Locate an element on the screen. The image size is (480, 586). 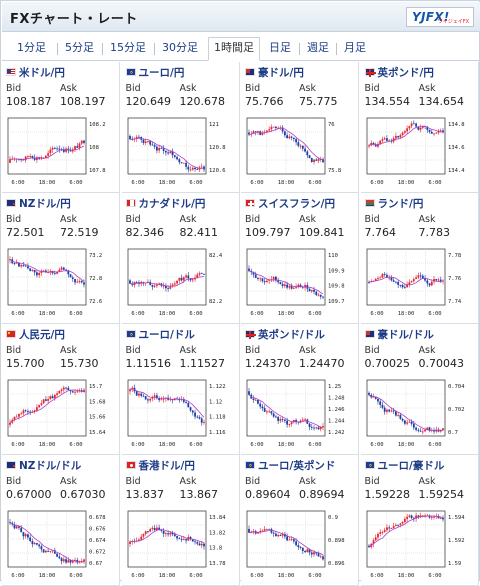
tab-timeframe-7: 週足 is located at coordinates (318, 47).